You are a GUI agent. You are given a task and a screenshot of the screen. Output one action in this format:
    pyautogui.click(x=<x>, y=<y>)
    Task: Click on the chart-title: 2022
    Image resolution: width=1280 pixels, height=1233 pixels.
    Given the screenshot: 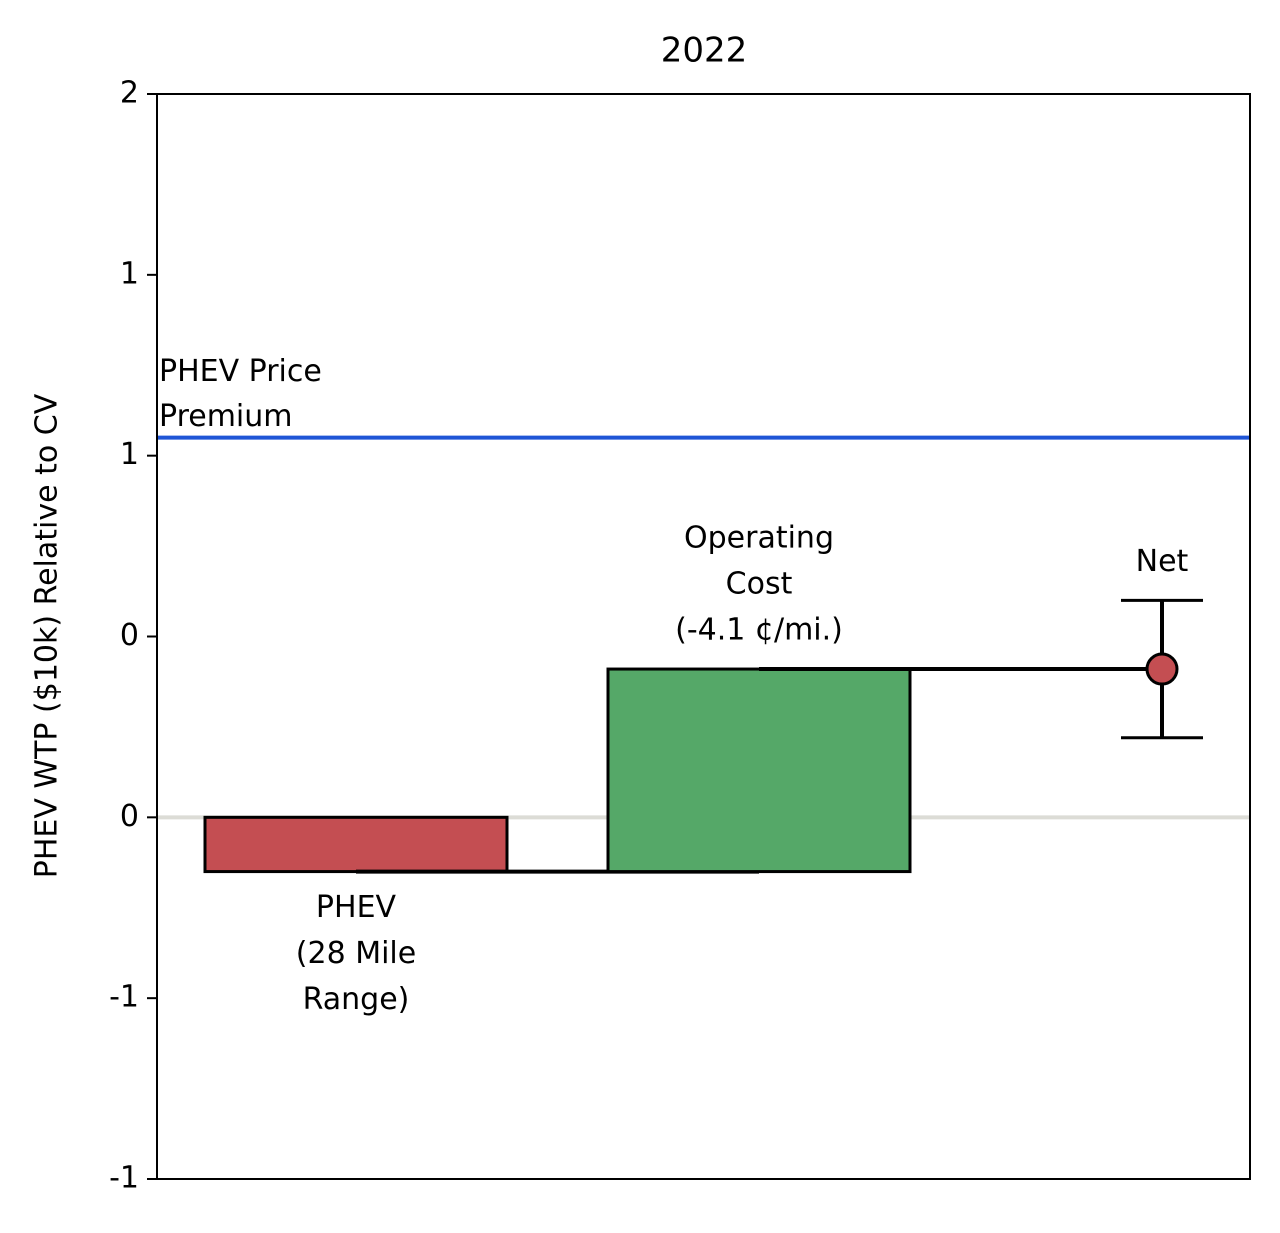 What is the action you would take?
    pyautogui.click(x=704, y=51)
    